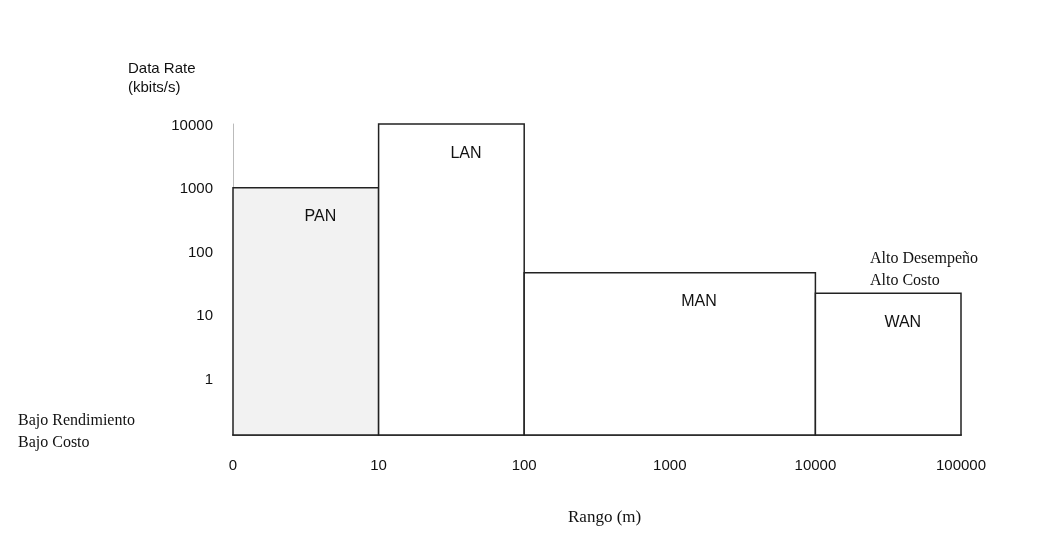  I want to click on text: Bajo Rendimiento Bajo Costo, so click(76, 430).